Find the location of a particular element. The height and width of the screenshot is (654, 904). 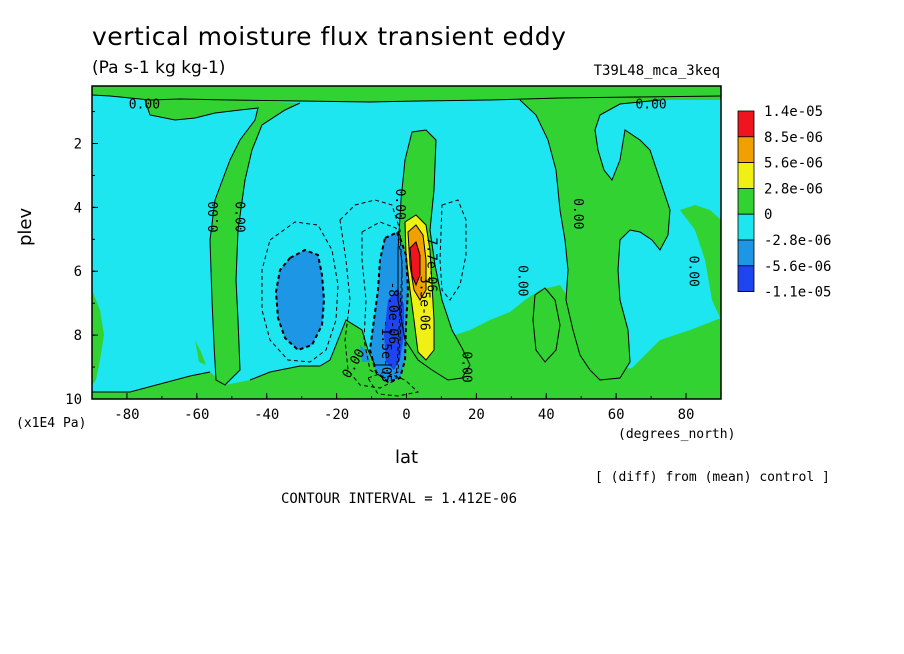

region-green-top-band is located at coordinates (406, 94).